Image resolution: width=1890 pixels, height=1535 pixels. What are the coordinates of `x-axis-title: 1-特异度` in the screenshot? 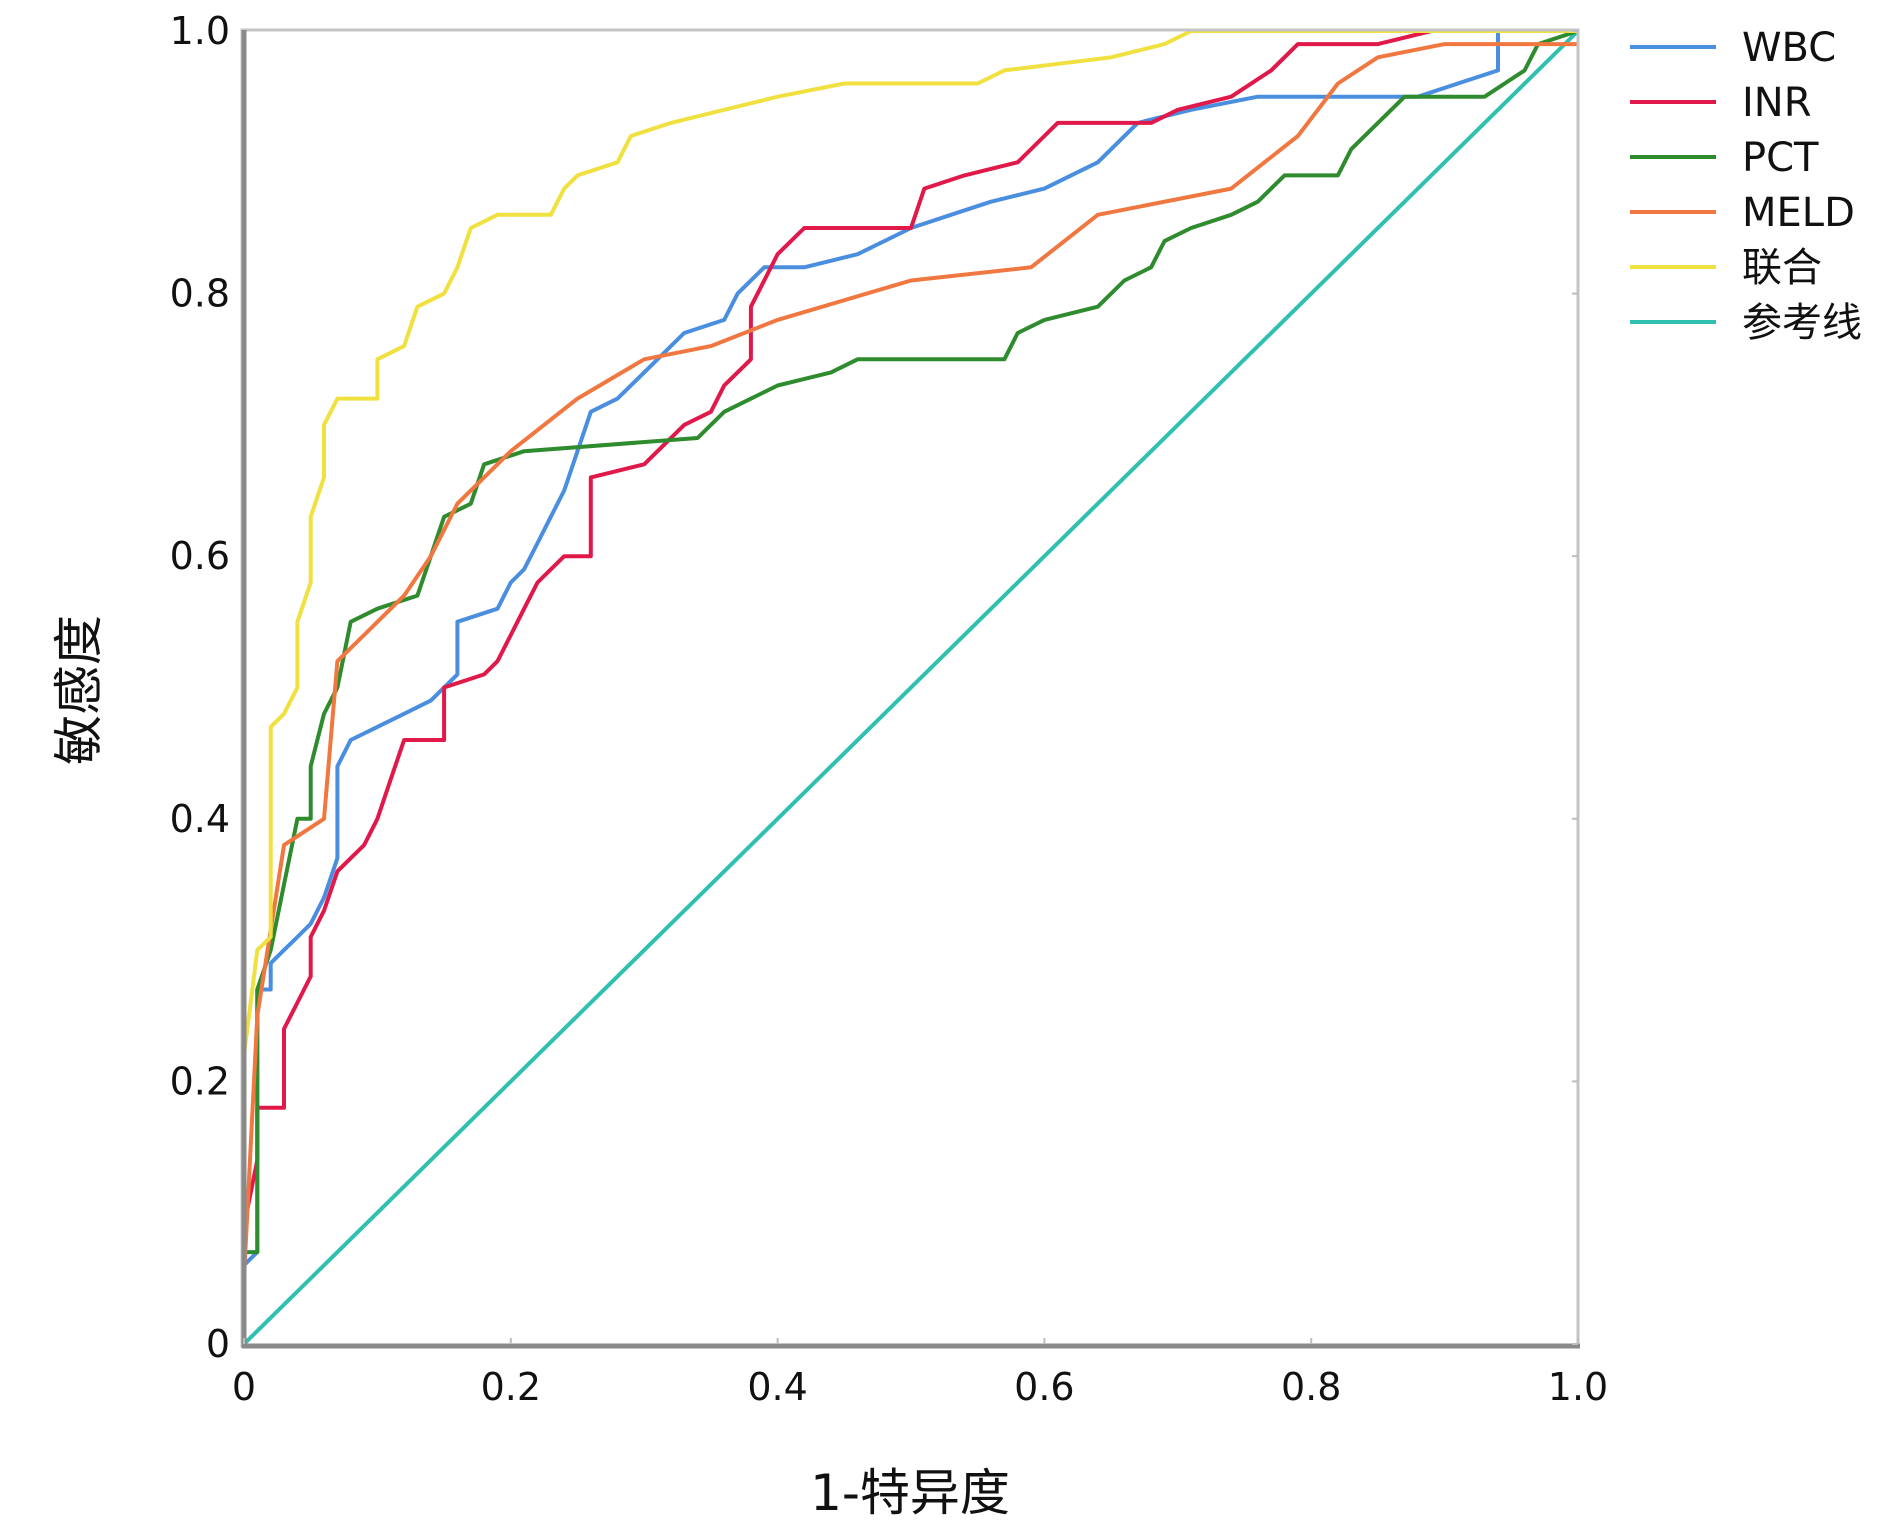 It's located at (910, 1493).